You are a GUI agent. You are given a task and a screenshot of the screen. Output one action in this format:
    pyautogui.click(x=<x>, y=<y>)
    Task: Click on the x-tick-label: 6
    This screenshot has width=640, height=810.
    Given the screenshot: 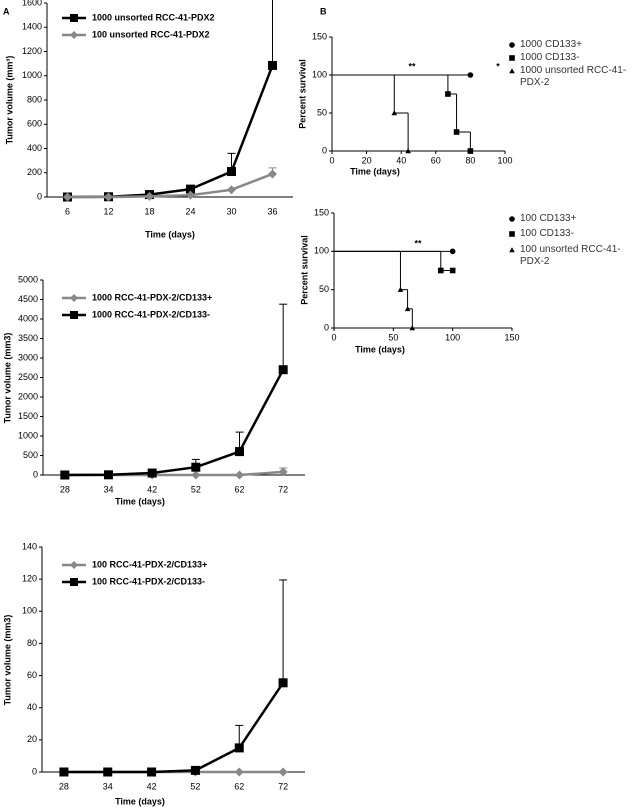 What is the action you would take?
    pyautogui.click(x=67, y=211)
    